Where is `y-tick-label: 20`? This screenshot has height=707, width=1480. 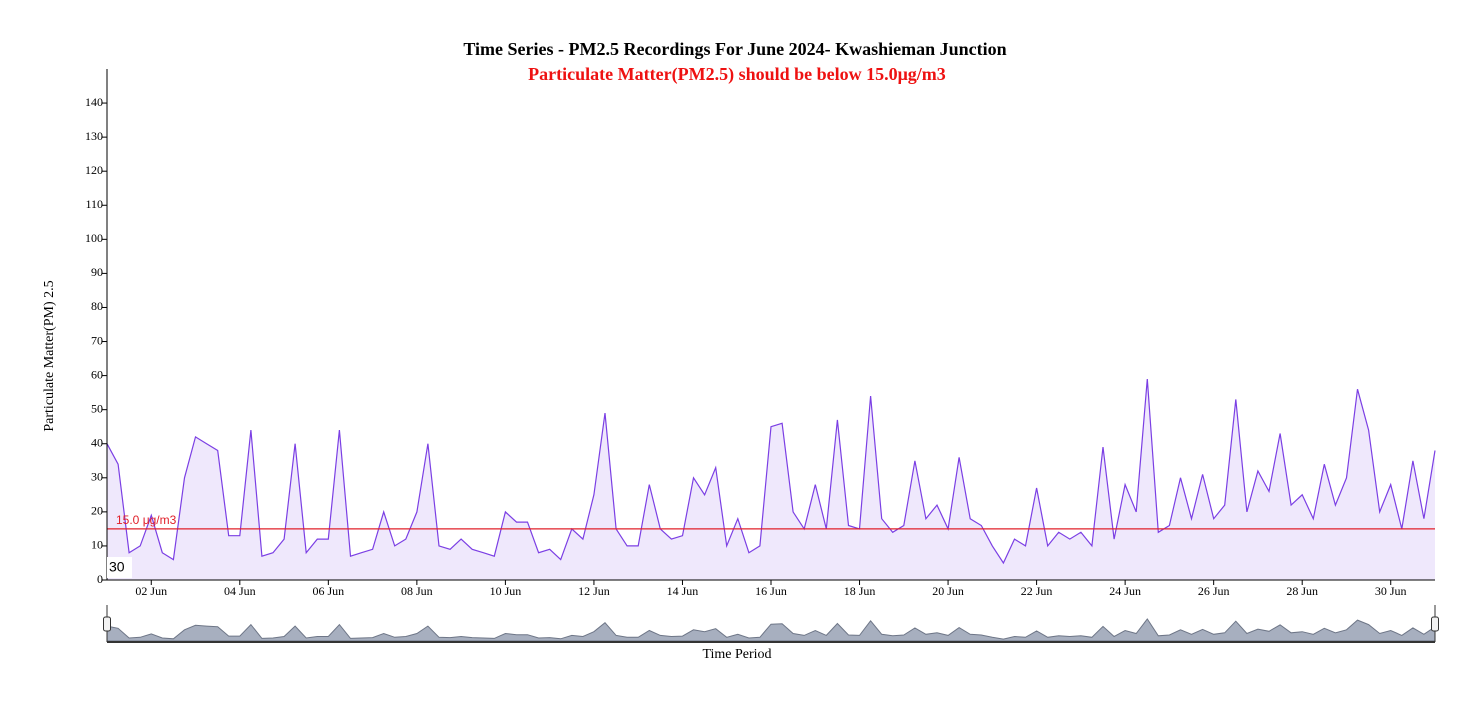
y-tick-label: 20 is located at coordinates (97, 511).